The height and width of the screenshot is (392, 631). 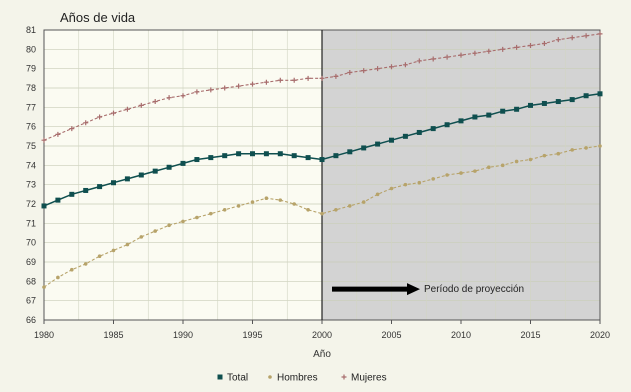 What do you see at coordinates (31, 146) in the screenshot?
I see `y-tick-label: 75` at bounding box center [31, 146].